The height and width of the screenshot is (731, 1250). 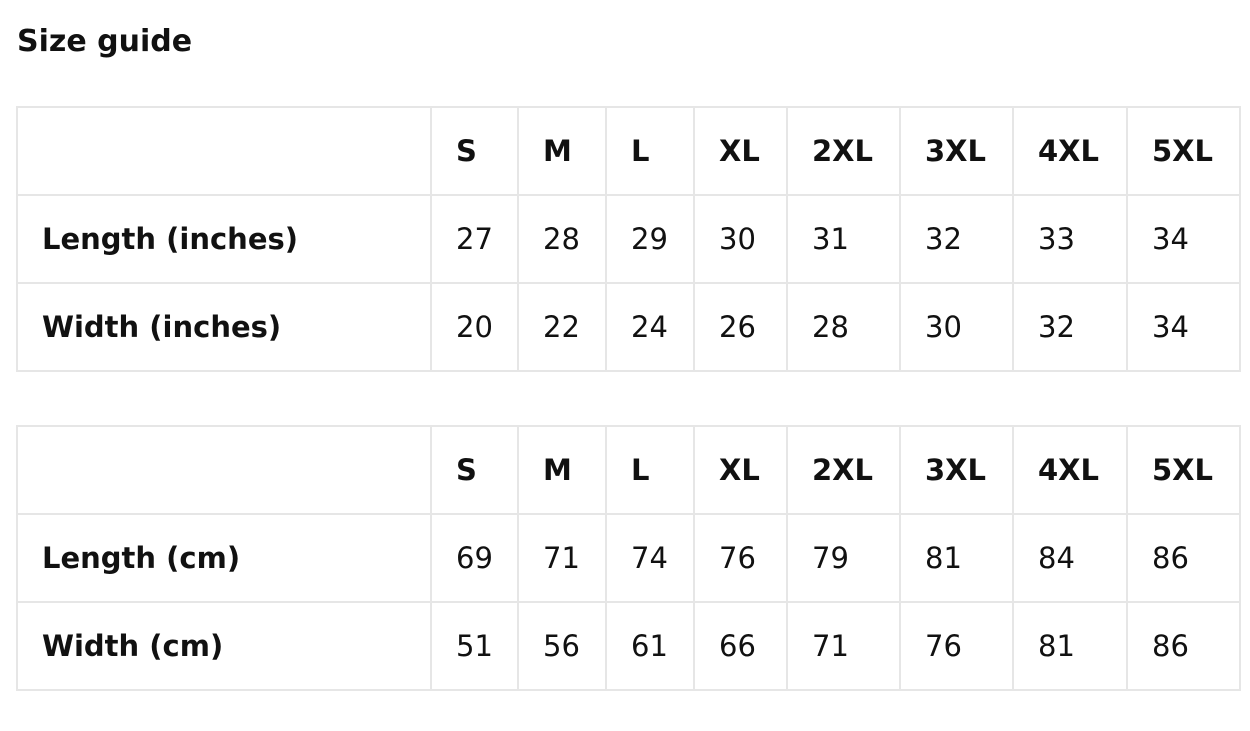 I want to click on table-row: Length (inches) 27 28 29 30 31 32 33 34, so click(x=628, y=239).